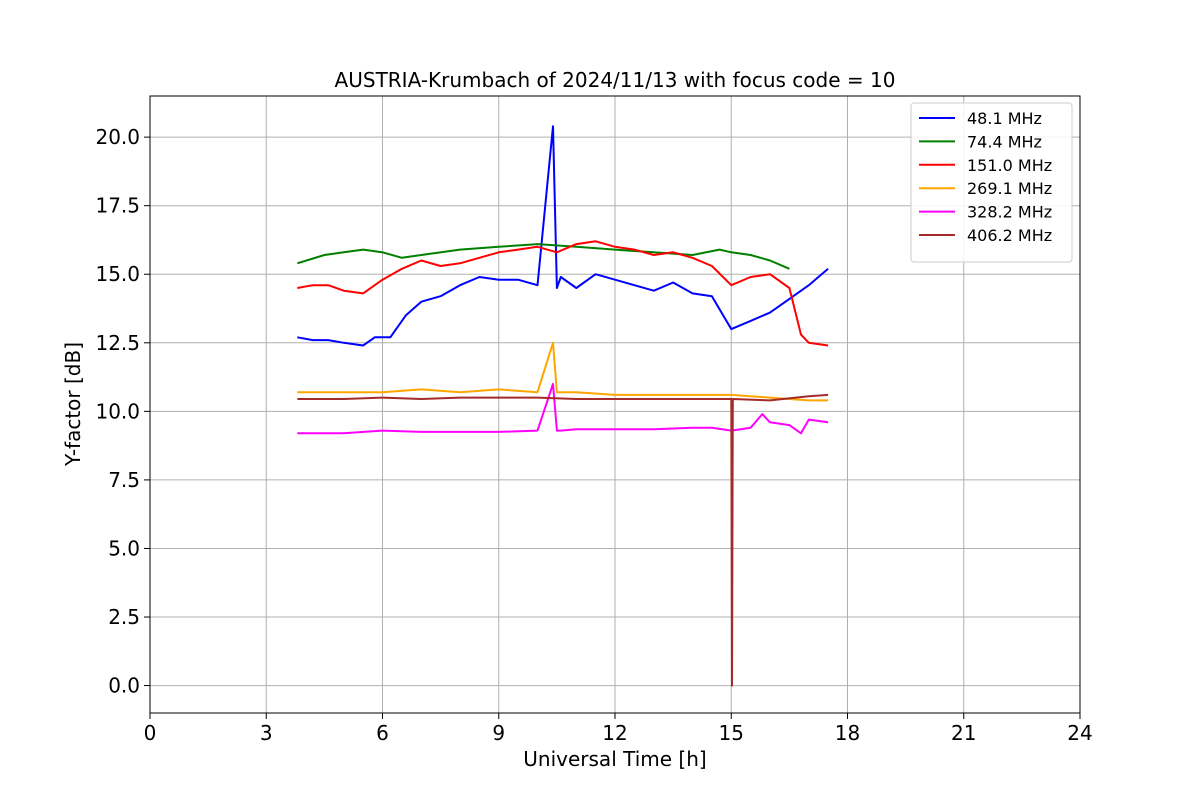 The image size is (1200, 800). What do you see at coordinates (117, 206) in the screenshot?
I see `y-tick-label: 17.5` at bounding box center [117, 206].